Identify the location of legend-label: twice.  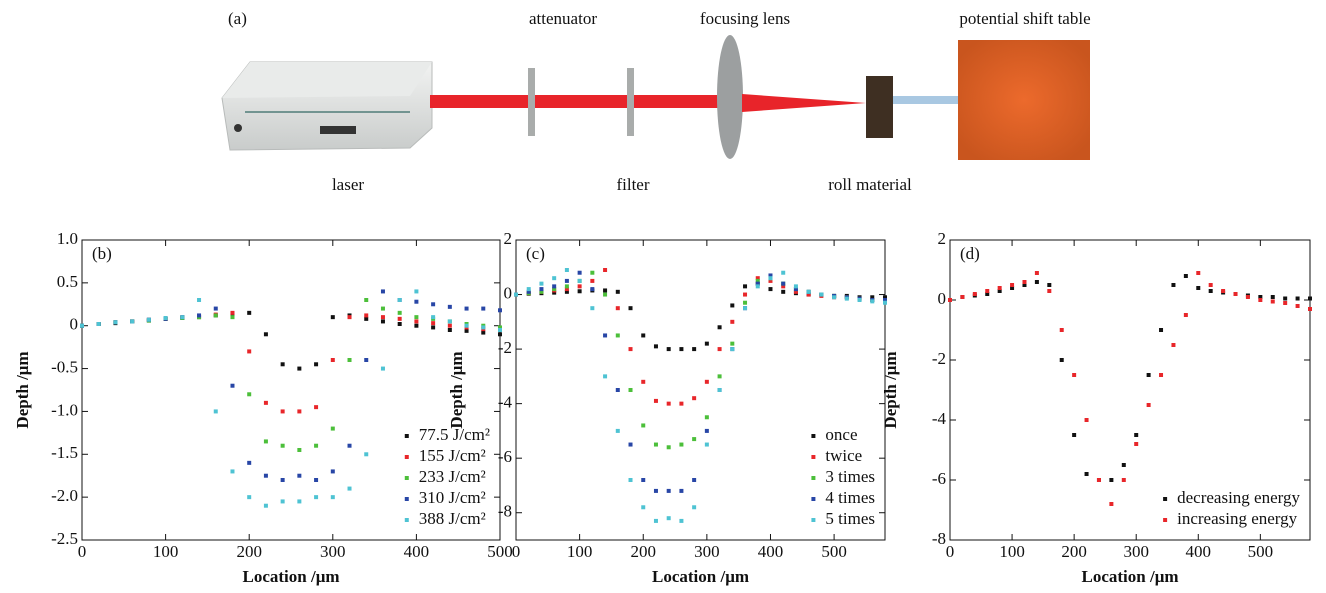
(843, 455).